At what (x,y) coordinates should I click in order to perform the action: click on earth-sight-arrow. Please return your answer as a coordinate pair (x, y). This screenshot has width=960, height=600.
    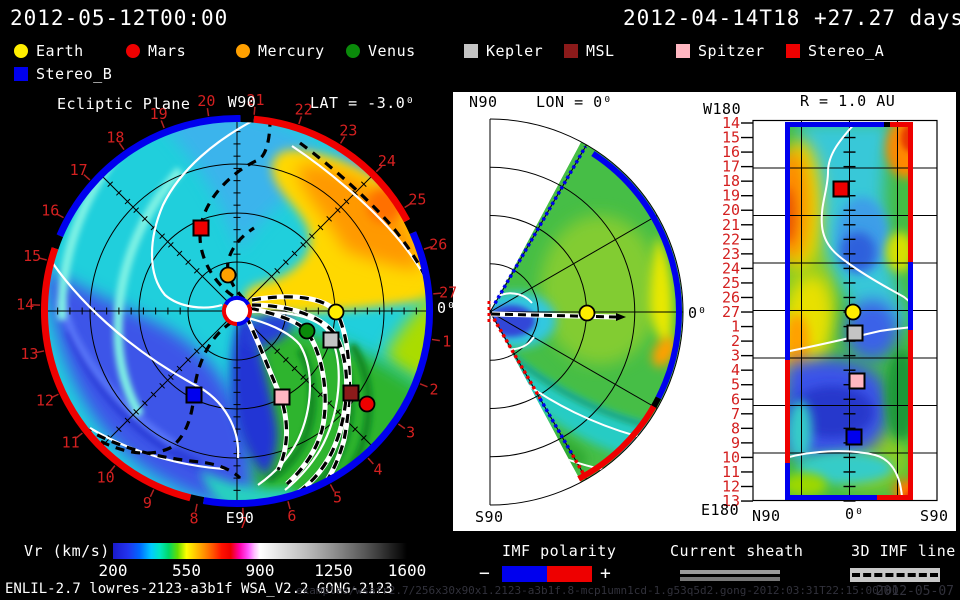
    Looking at the image, I should click on (621, 317).